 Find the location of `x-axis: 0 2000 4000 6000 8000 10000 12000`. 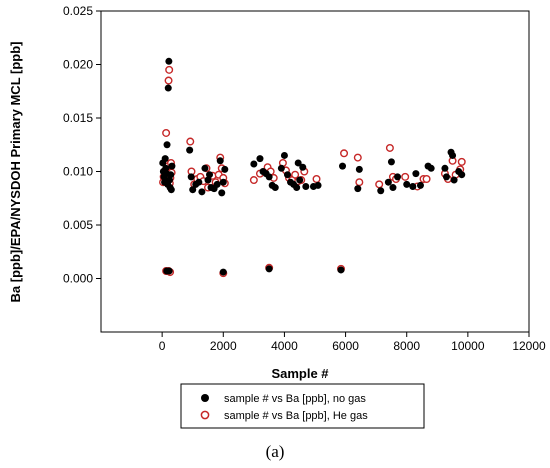

x-axis: 0 2000 4000 6000 8000 10000 12000 is located at coordinates (352, 342).